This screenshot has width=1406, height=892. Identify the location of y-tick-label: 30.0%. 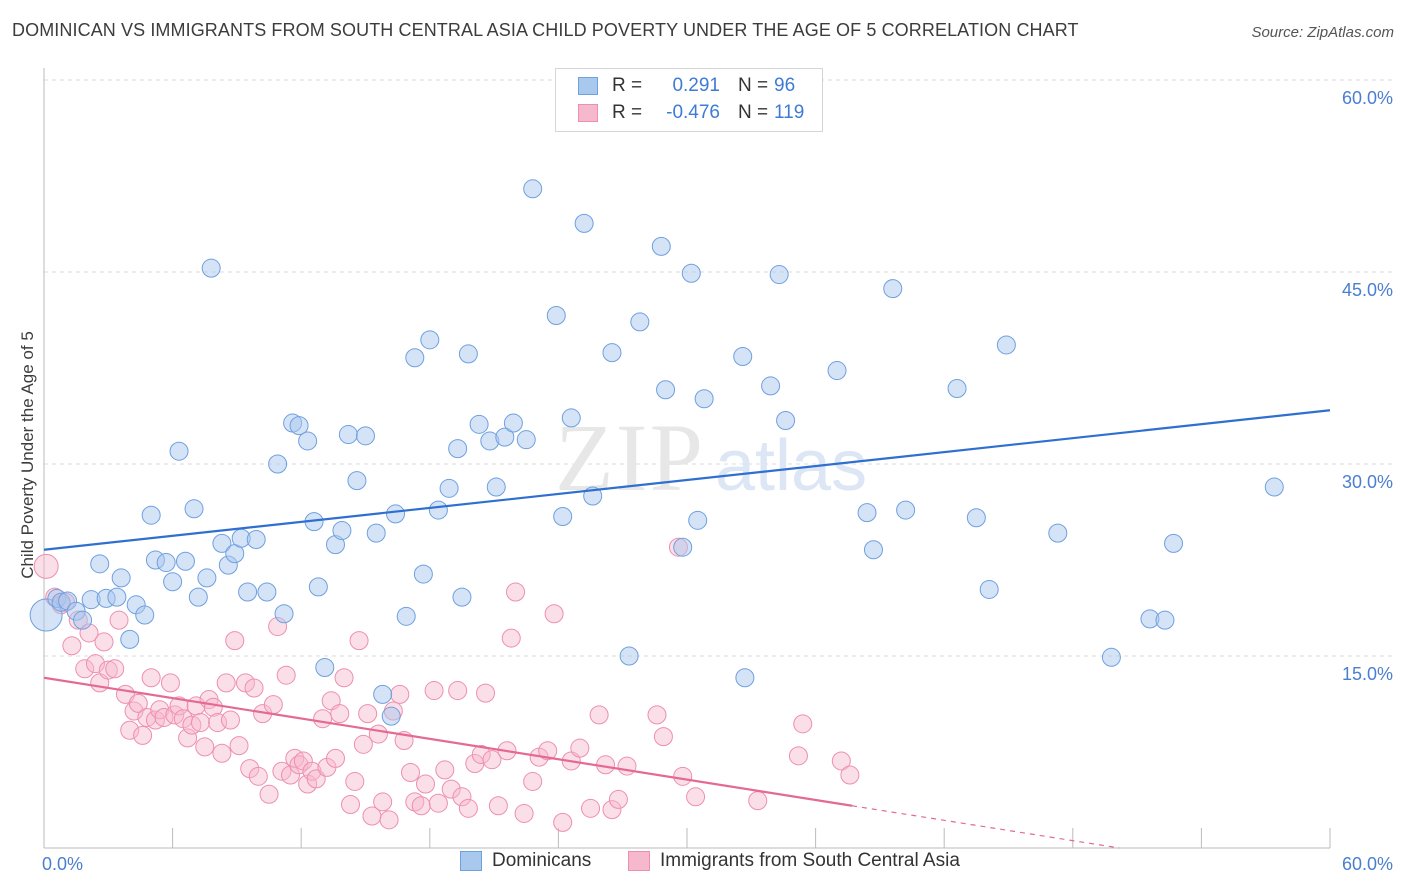
(1367, 482).